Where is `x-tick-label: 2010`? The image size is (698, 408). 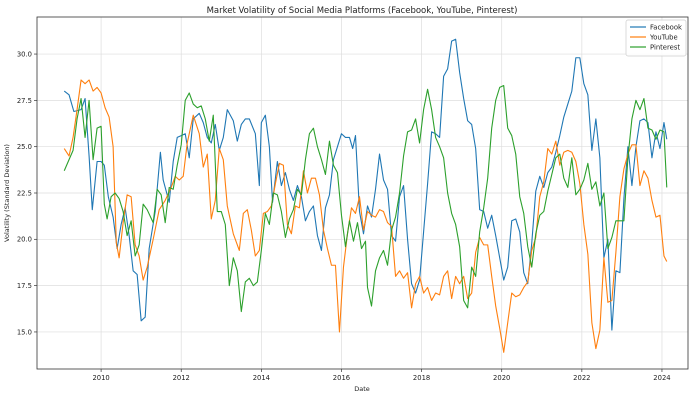
x-tick-label: 2010 is located at coordinates (100, 378).